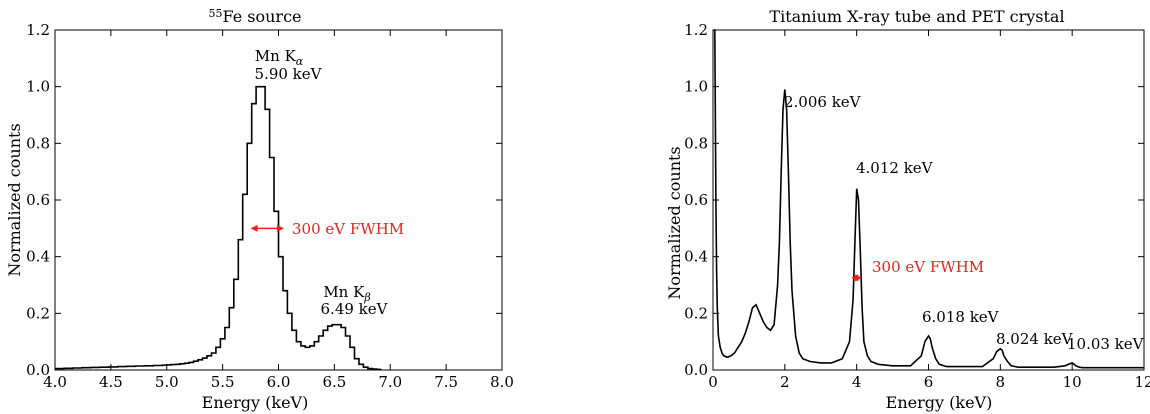 This screenshot has width=1150, height=414. I want to click on peak-label-4012: 4.012 keV, so click(895, 168).